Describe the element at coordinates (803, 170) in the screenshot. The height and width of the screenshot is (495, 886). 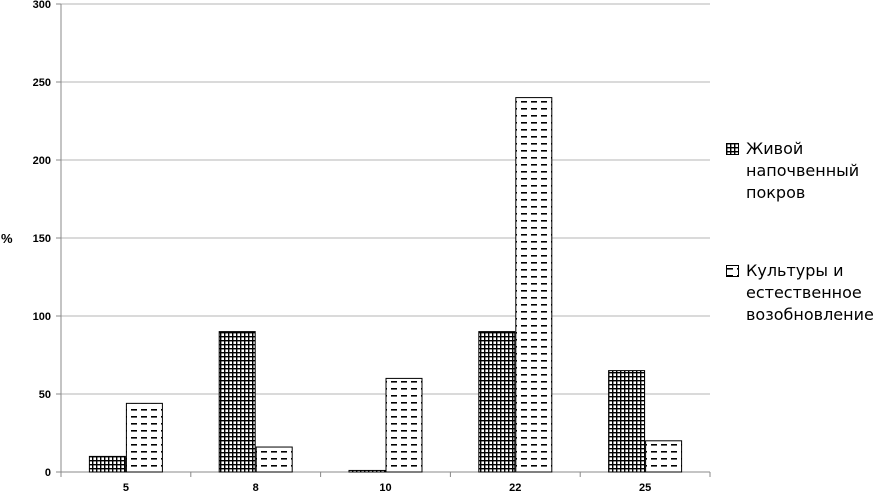
I see `legend-label-series-1: Живой напочвенный покров` at that location.